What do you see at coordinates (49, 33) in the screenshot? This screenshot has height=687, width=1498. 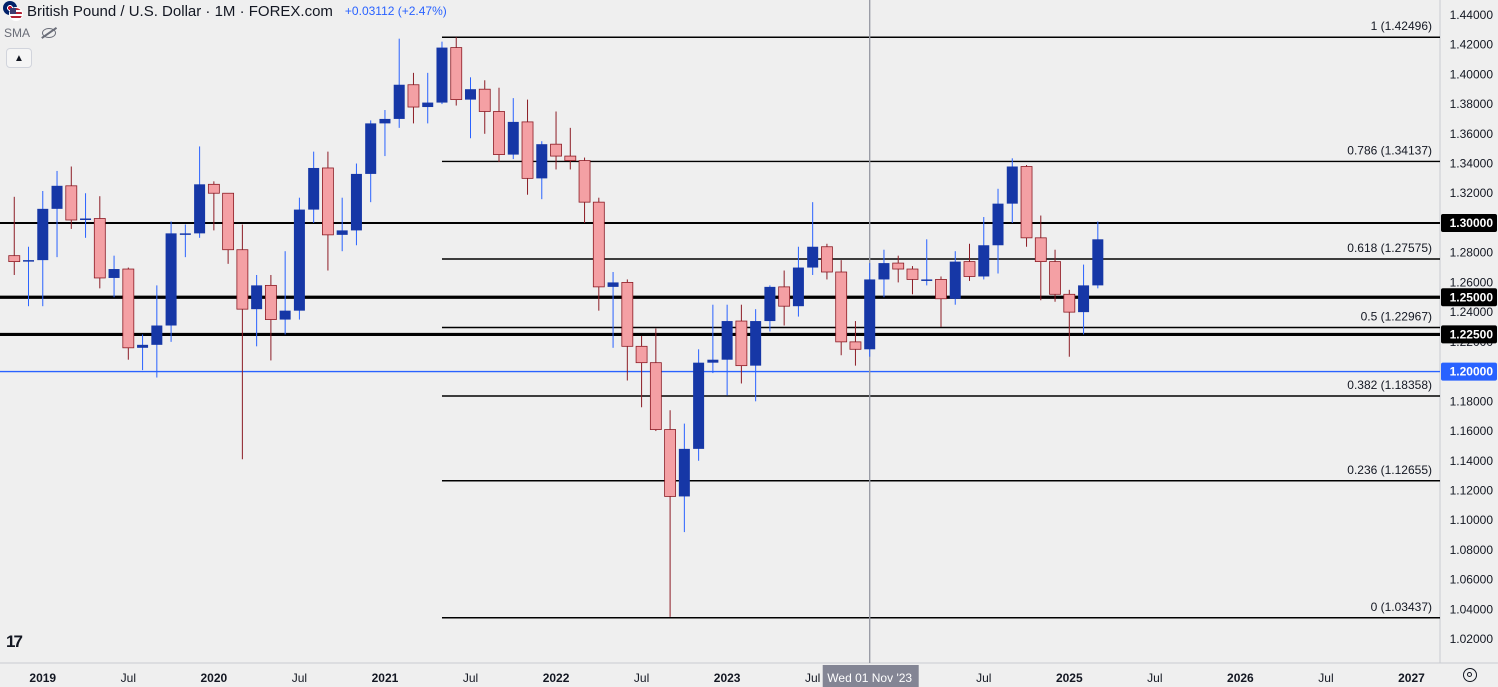 I see `eye-off-icon` at bounding box center [49, 33].